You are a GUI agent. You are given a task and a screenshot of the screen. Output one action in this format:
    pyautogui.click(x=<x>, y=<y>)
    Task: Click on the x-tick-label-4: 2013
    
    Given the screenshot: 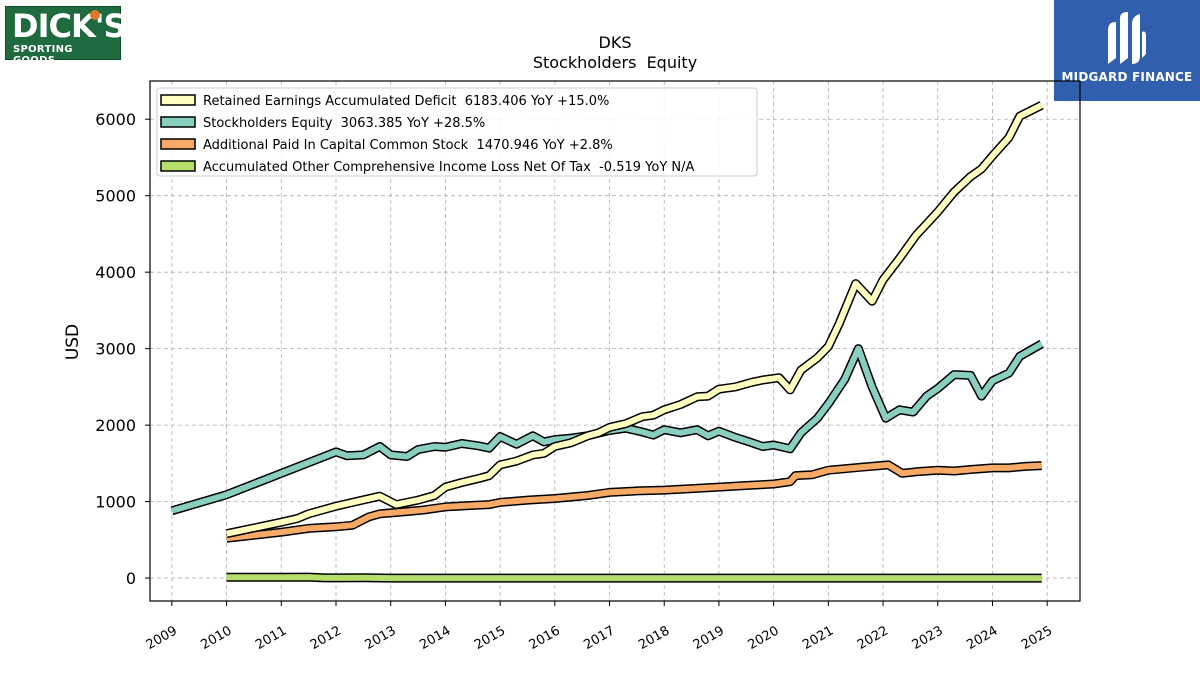 What is the action you would take?
    pyautogui.click(x=381, y=638)
    